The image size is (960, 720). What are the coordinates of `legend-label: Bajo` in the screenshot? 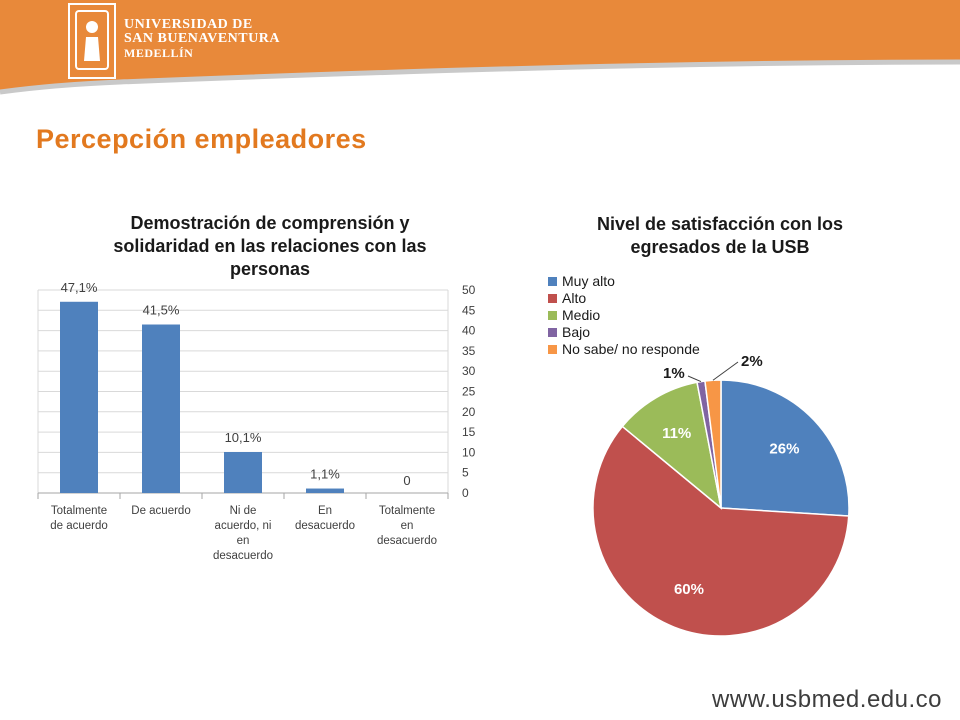 It's located at (576, 332).